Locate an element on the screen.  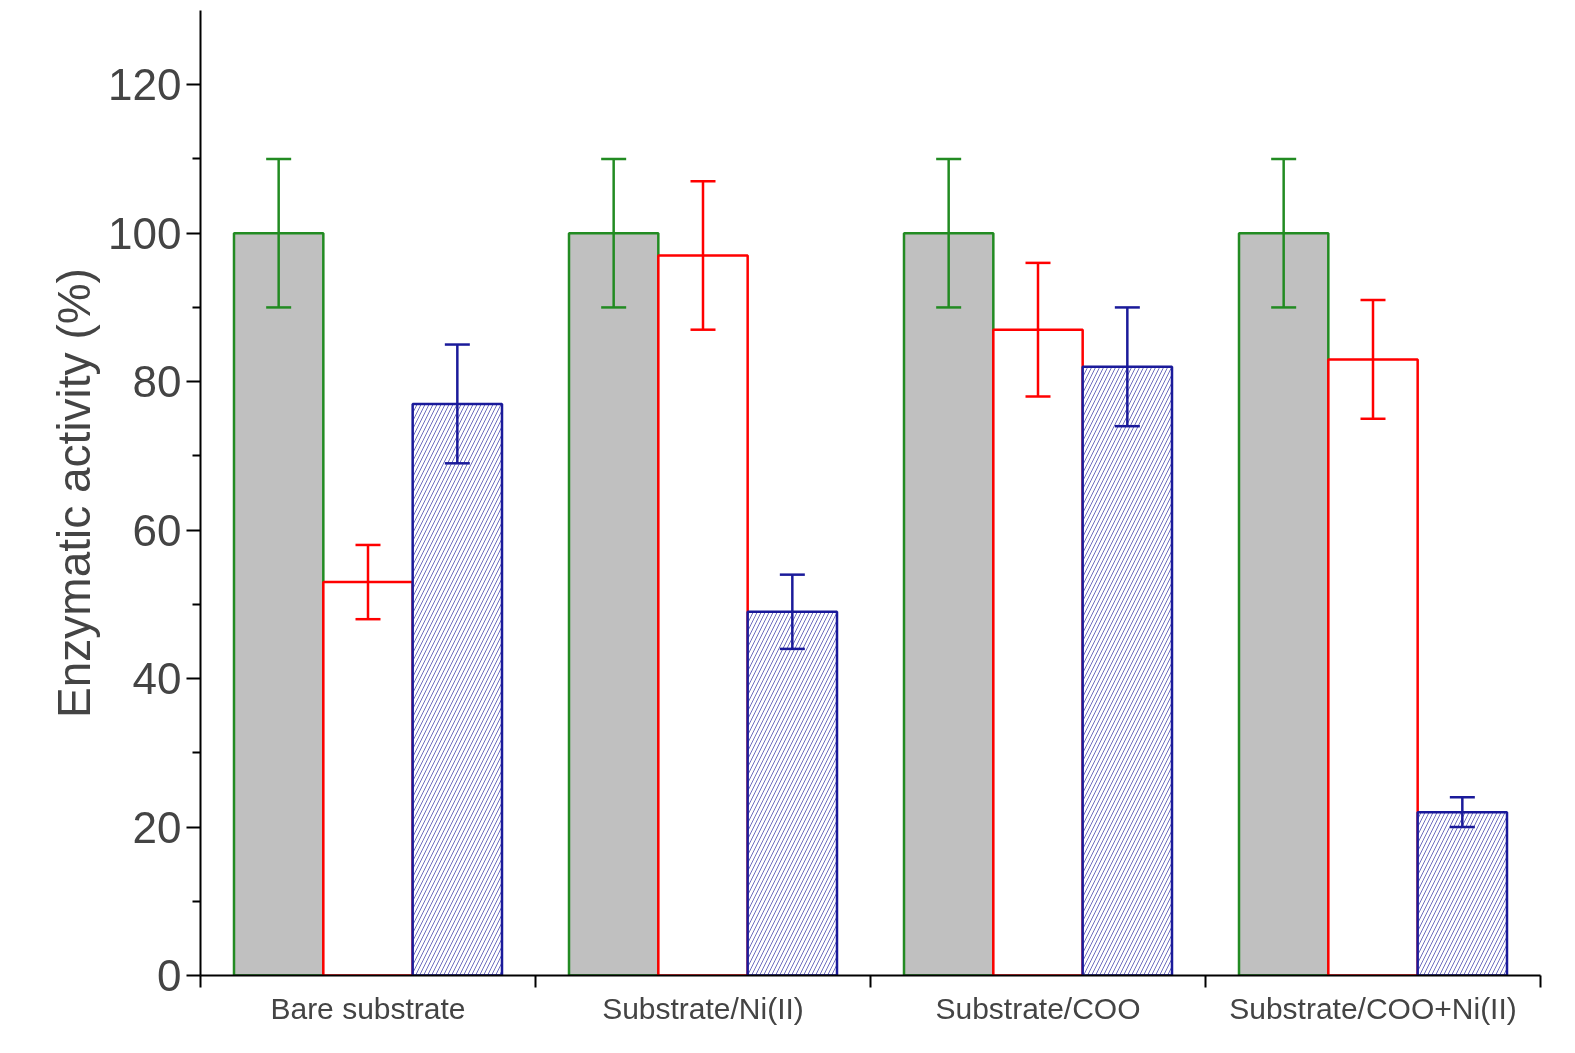
x-tick-label: Substrate/COO+Ni(II) is located at coordinates (1373, 1008).